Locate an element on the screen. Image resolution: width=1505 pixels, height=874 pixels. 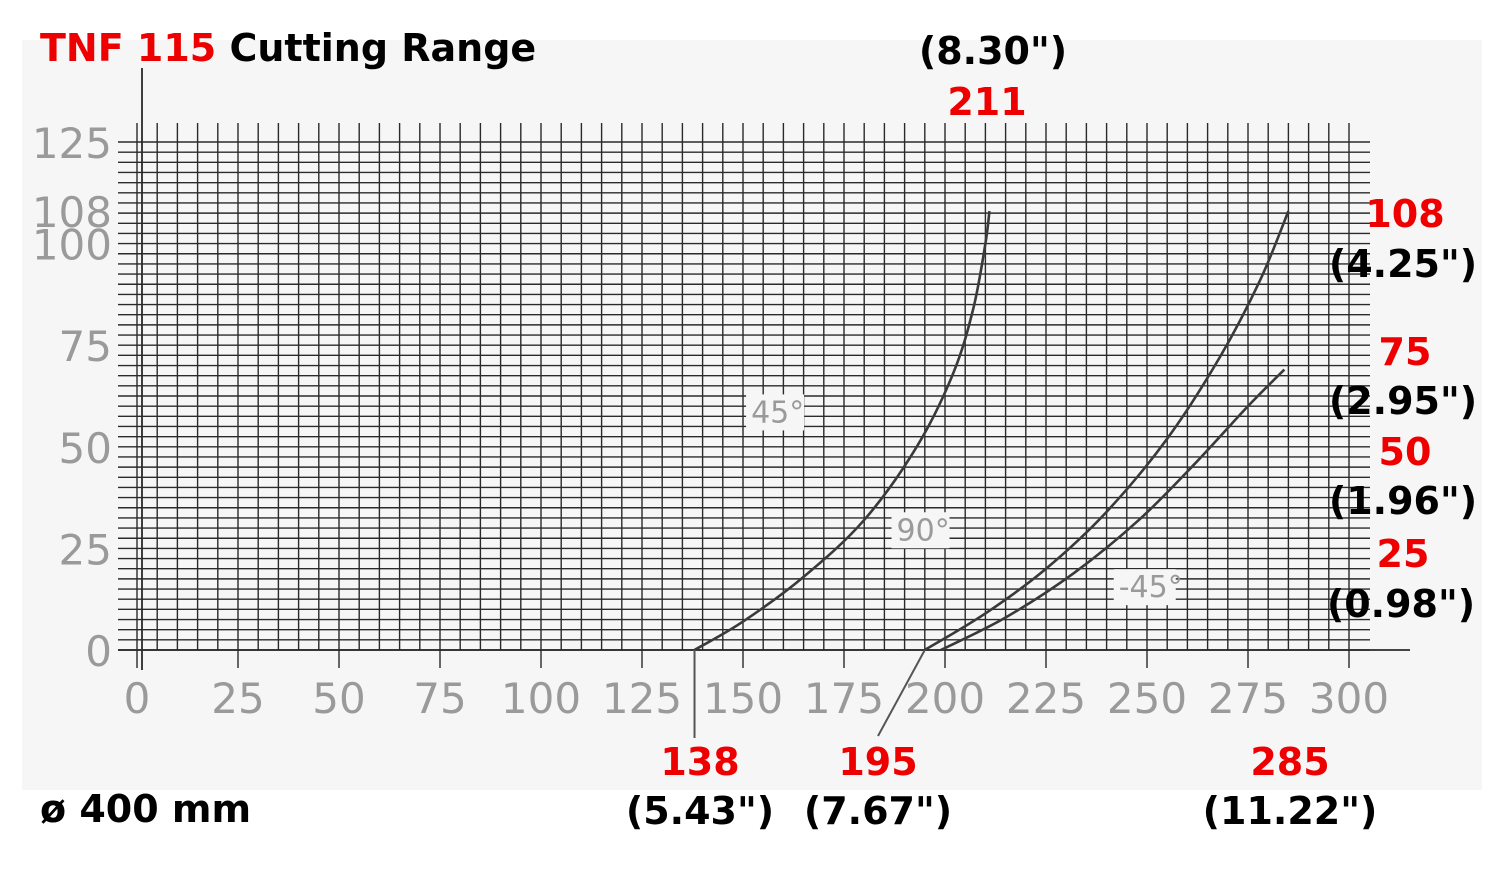
x-tick-label-300: 300 is located at coordinates (1349, 698).